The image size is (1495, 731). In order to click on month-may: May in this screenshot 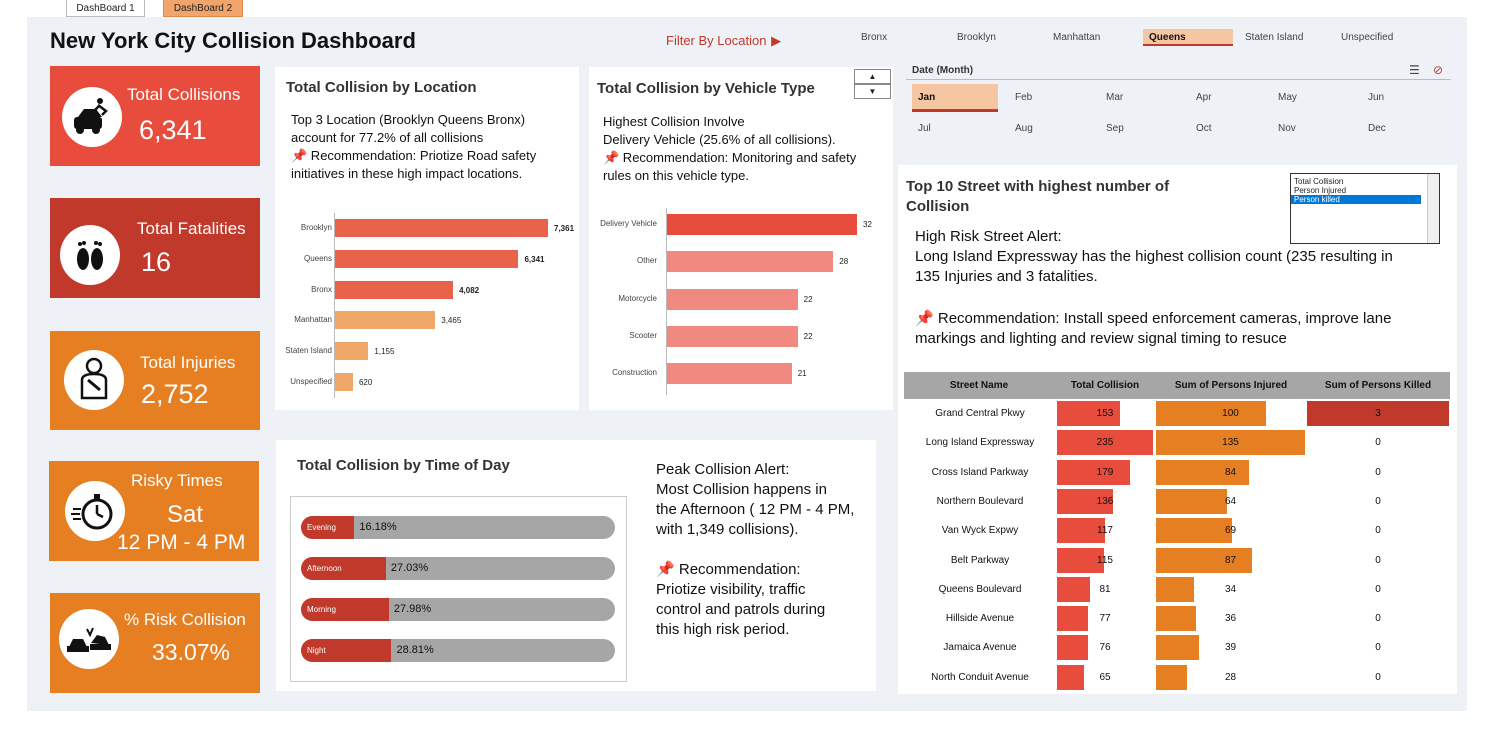, I will do `click(1287, 97)`.